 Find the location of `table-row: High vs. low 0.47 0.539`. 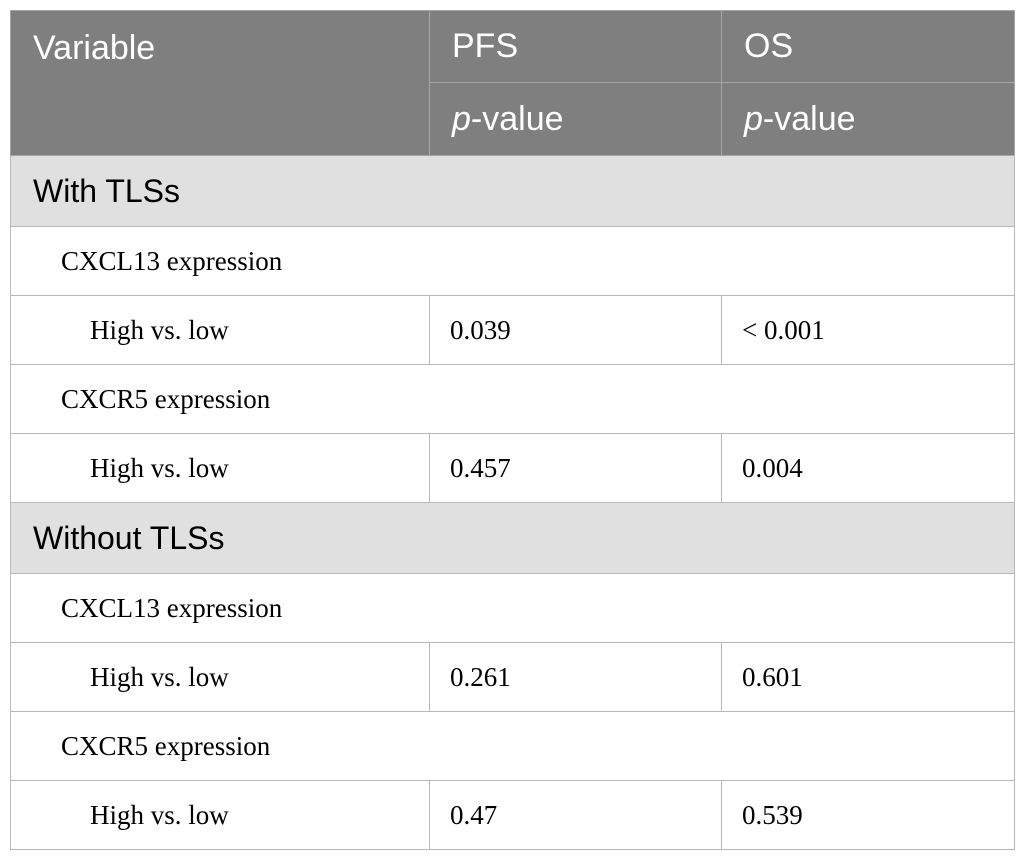

table-row: High vs. low 0.47 0.539 is located at coordinates (512, 815).